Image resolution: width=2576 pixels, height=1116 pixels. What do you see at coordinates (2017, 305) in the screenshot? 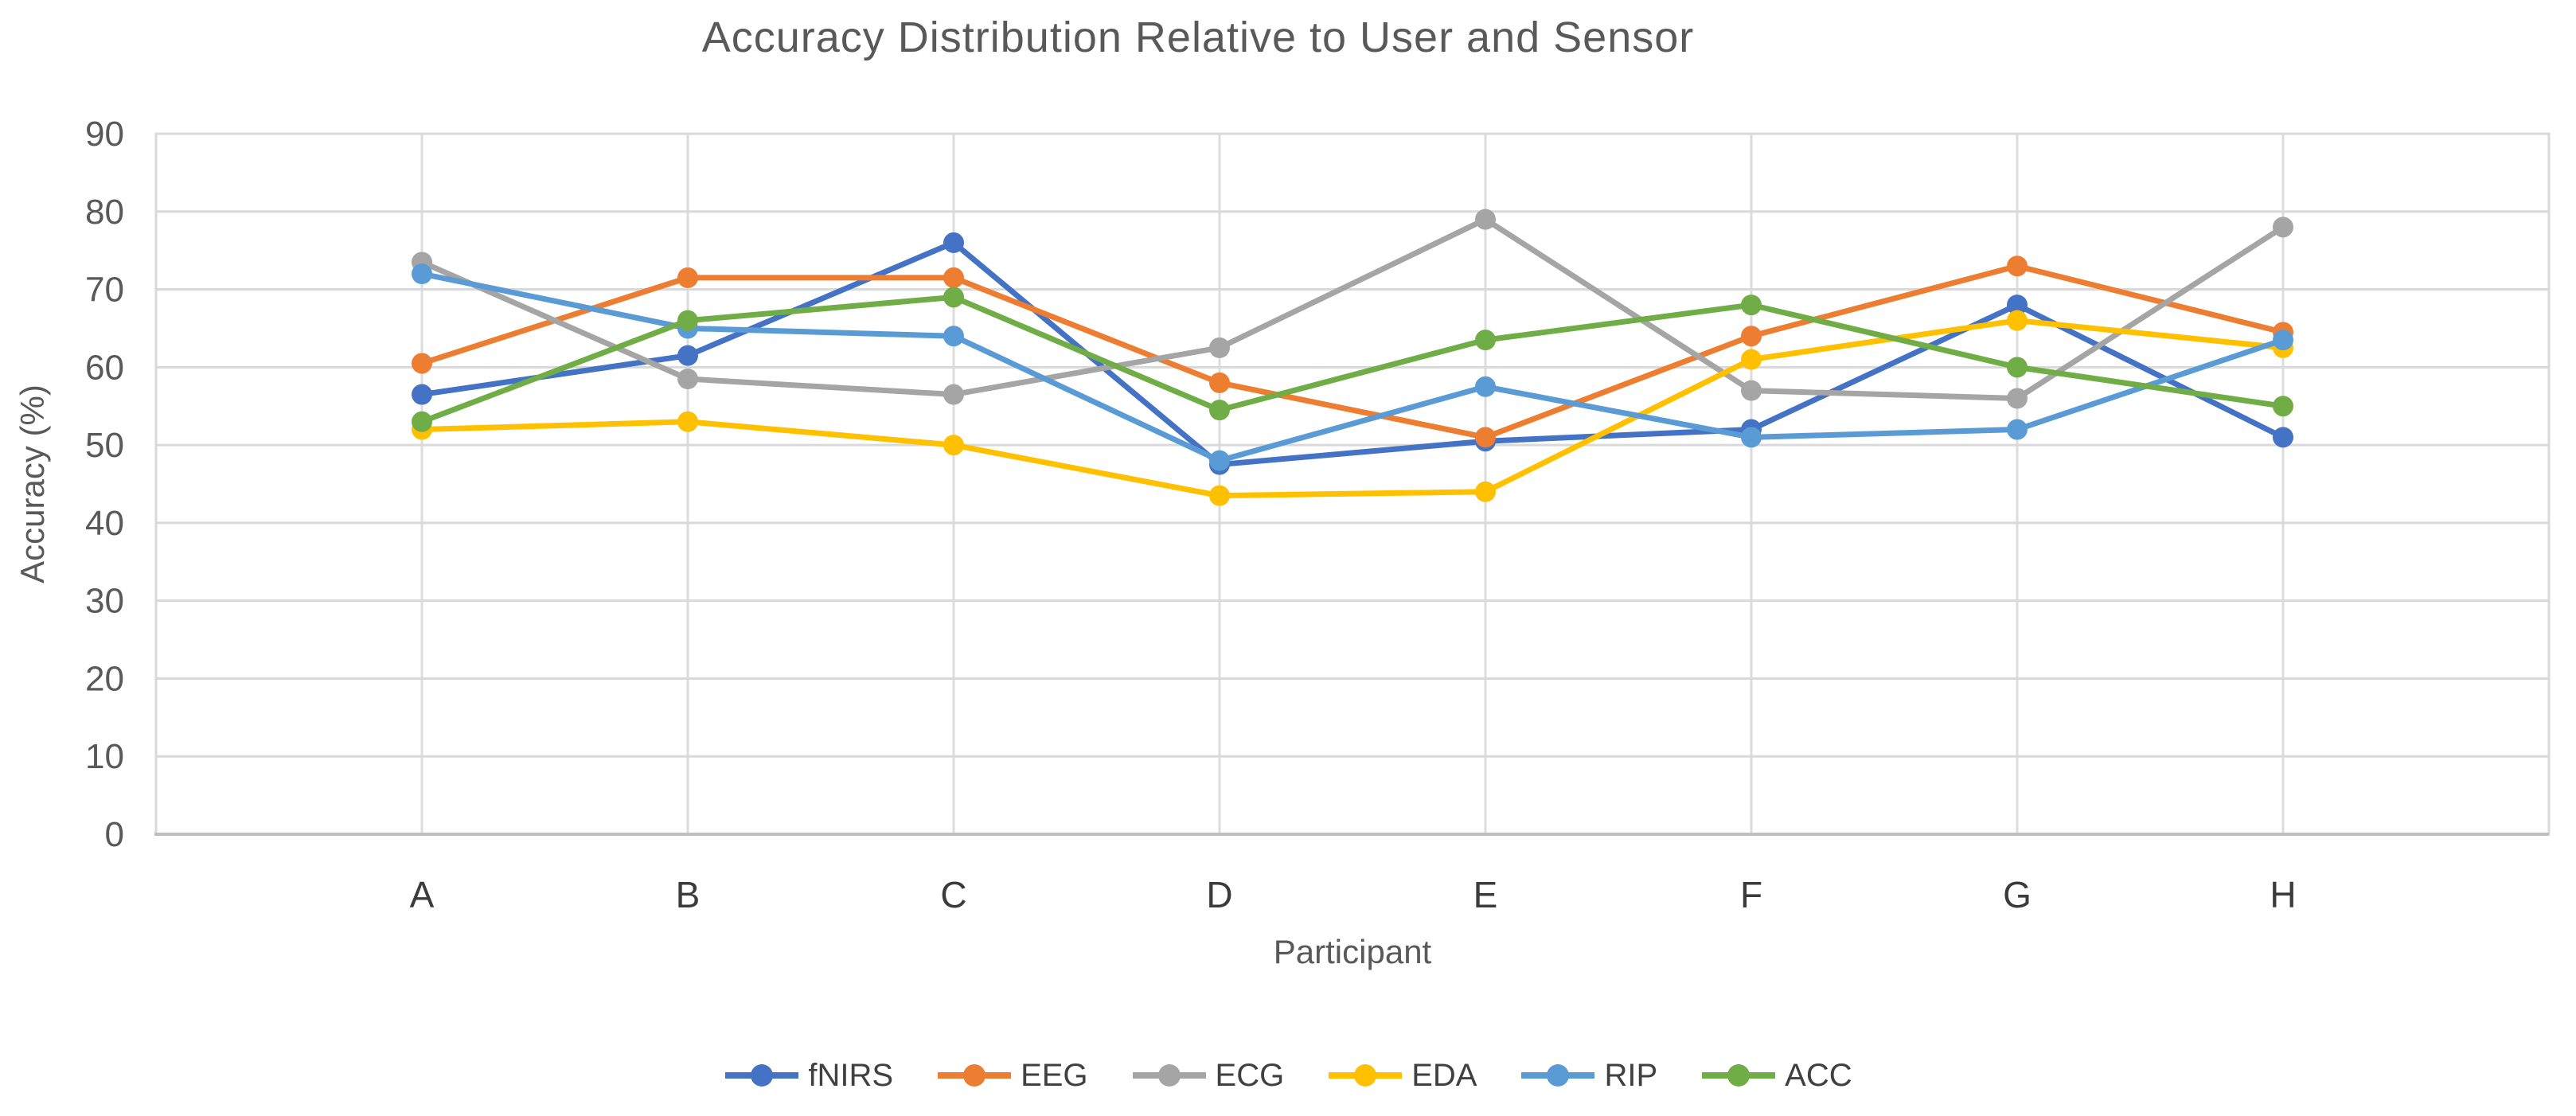
I see `data-point-fNIRS-G` at bounding box center [2017, 305].